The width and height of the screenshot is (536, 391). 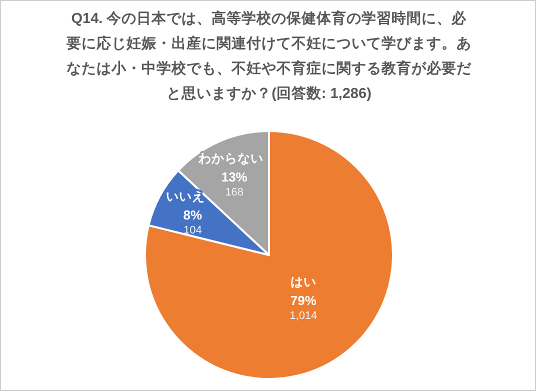 I want to click on slice-label: いいえ, so click(x=186, y=197).